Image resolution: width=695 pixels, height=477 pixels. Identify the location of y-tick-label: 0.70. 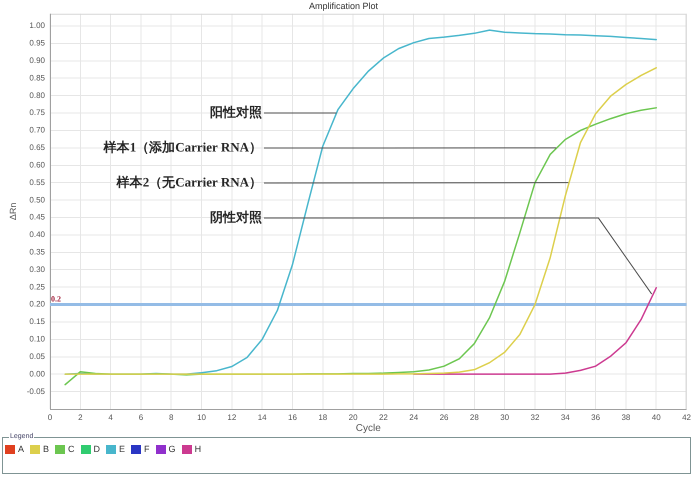
(37, 130).